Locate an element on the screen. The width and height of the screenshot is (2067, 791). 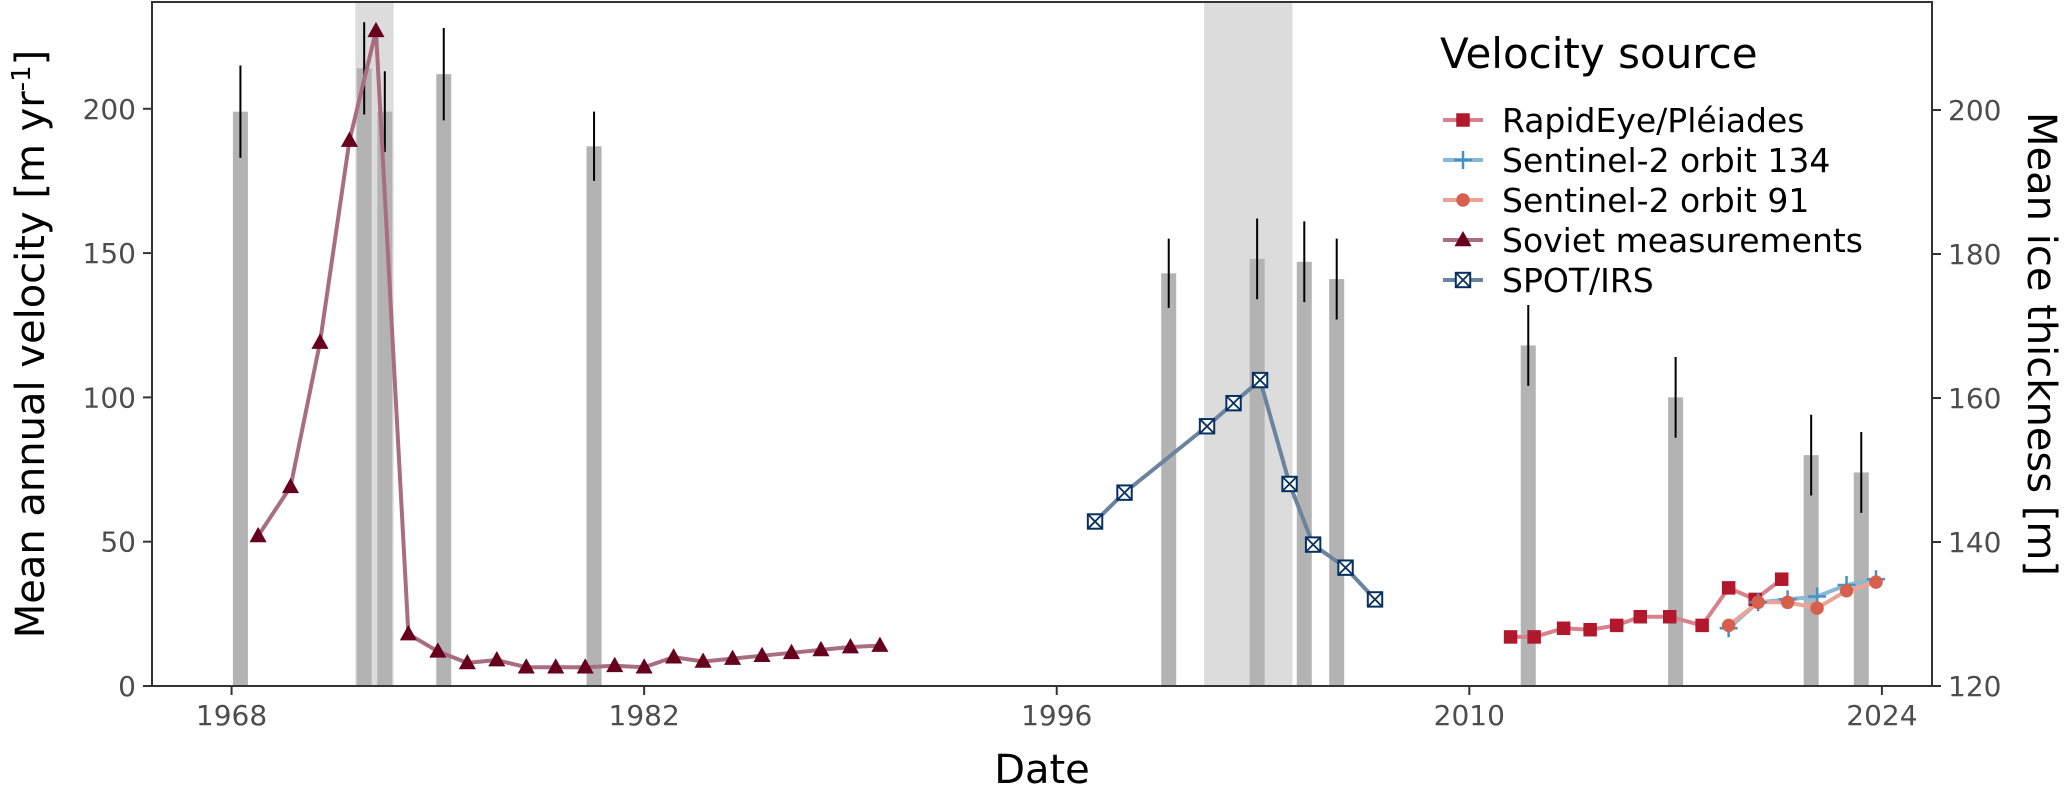
x-tick-label: 1982 is located at coordinates (644, 715).